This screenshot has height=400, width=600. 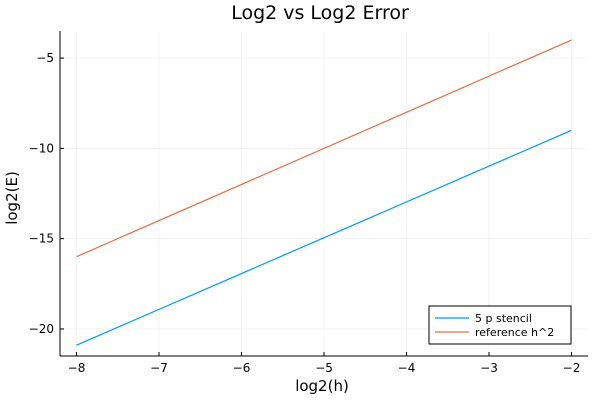 What do you see at coordinates (489, 368) in the screenshot?
I see `x-tick-label: −3` at bounding box center [489, 368].